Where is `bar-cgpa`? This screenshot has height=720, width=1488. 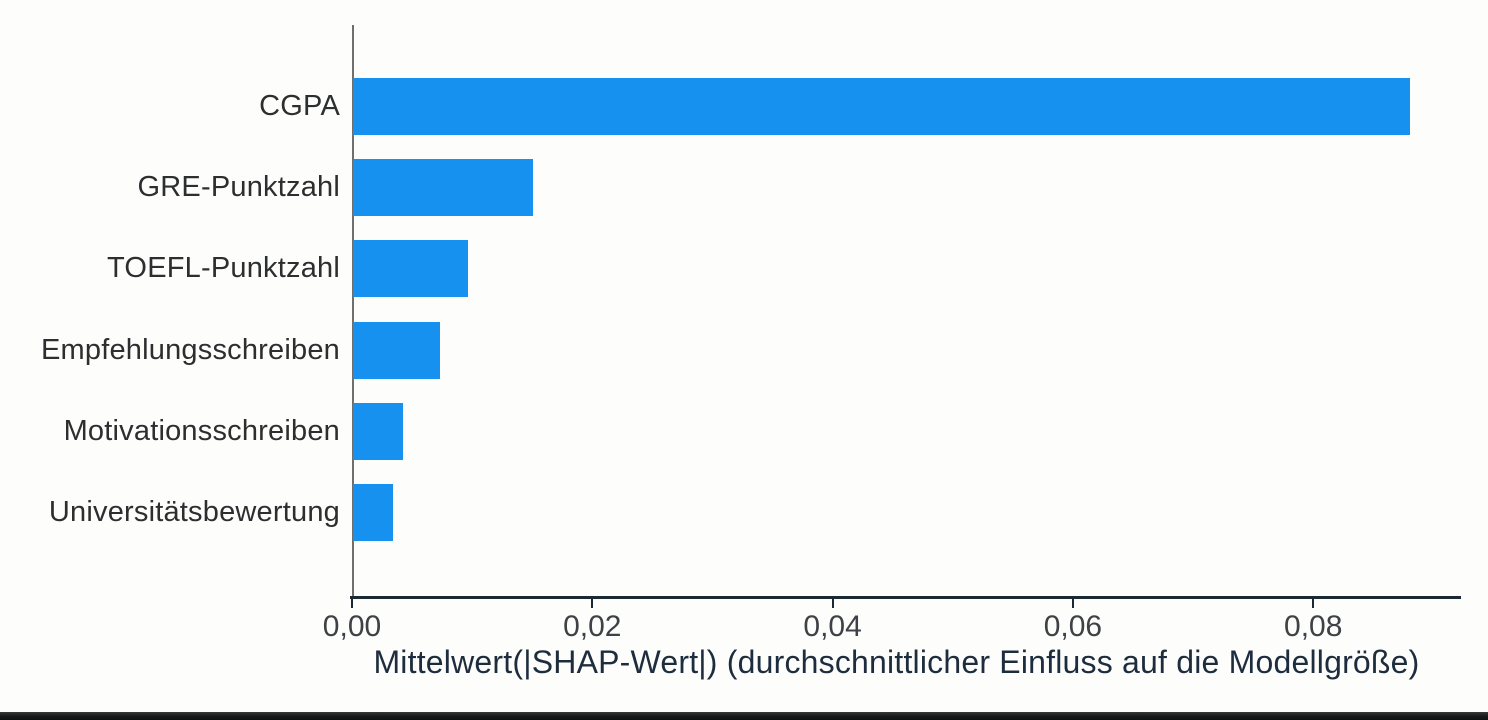 bar-cgpa is located at coordinates (881, 106).